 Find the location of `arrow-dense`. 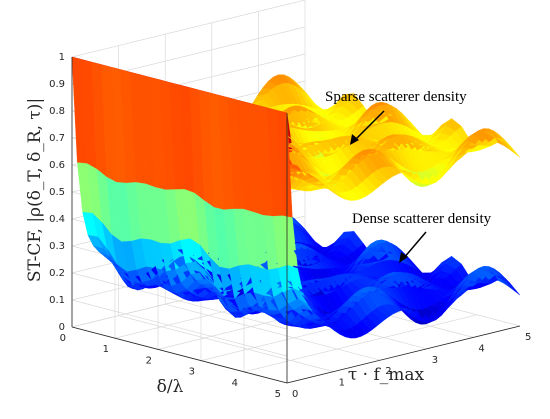

arrow-dense is located at coordinates (414, 245).